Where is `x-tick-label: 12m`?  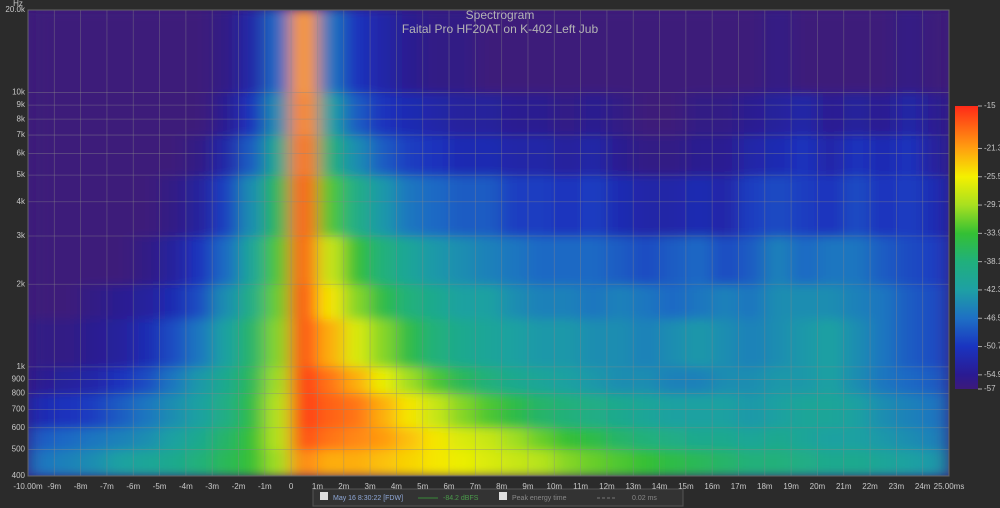
x-tick-label: 12m is located at coordinates (607, 486).